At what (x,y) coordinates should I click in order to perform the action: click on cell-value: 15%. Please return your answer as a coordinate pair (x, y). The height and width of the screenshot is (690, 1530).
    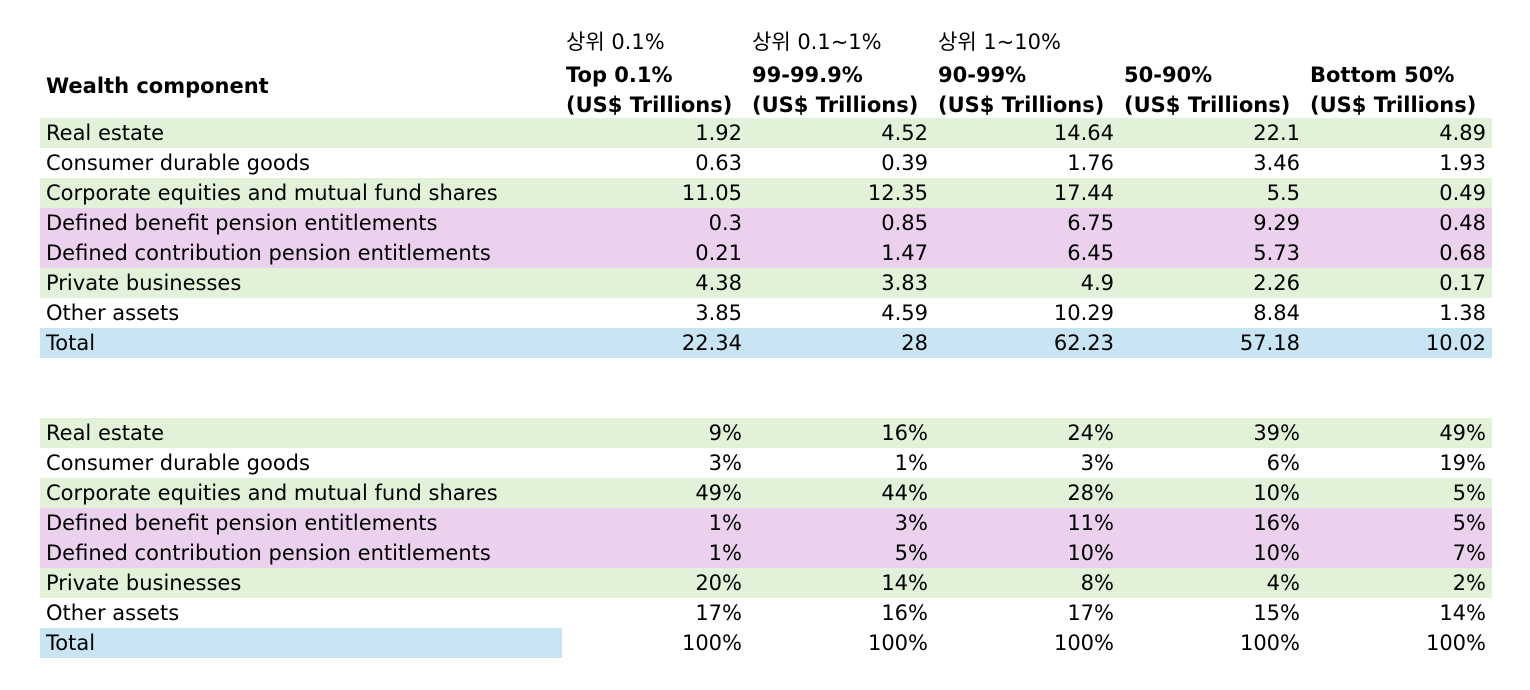
    Looking at the image, I should click on (1276, 613).